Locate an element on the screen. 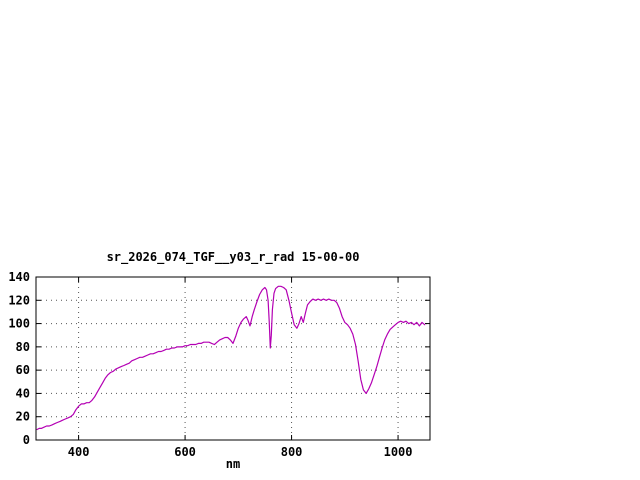 The width and height of the screenshot is (640, 480). x-tick-label: 1000 is located at coordinates (398, 452).